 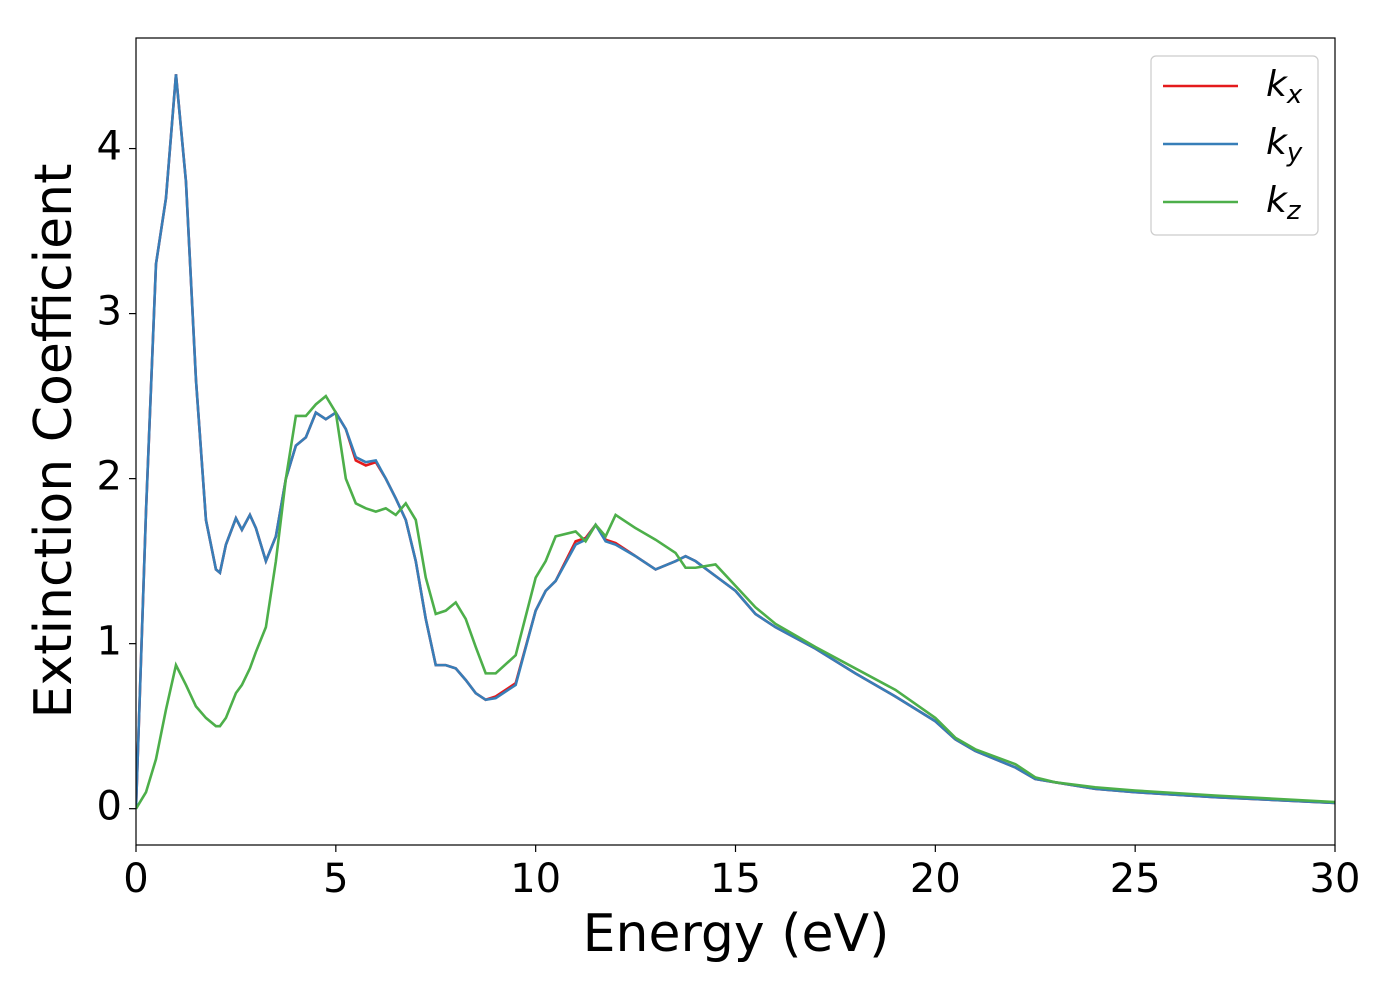 I want to click on x-tick-label: 25, so click(x=1135, y=879).